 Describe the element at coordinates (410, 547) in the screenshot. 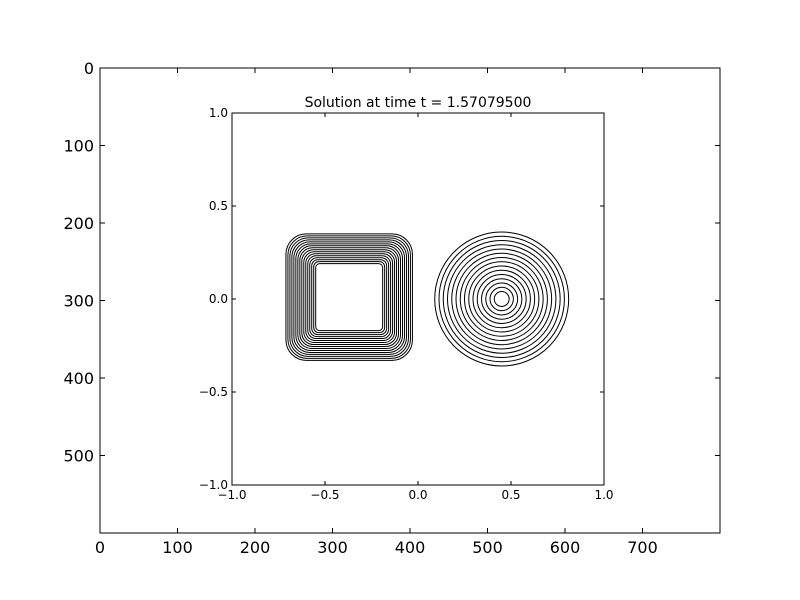

I see `outer-x-tick-label: 400` at that location.